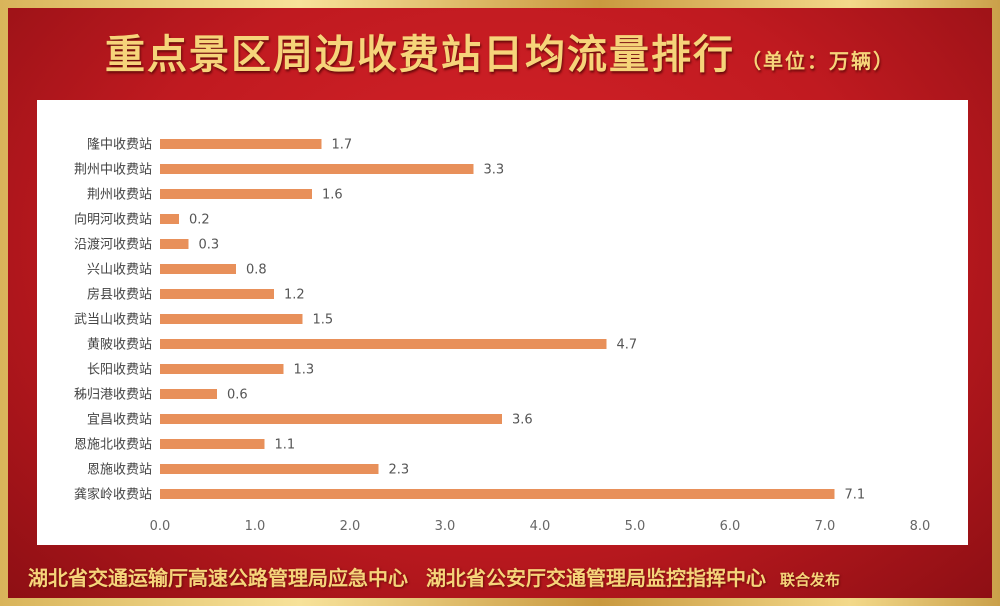 This screenshot has width=1000, height=606. I want to click on value-label: 0.3, so click(209, 245).